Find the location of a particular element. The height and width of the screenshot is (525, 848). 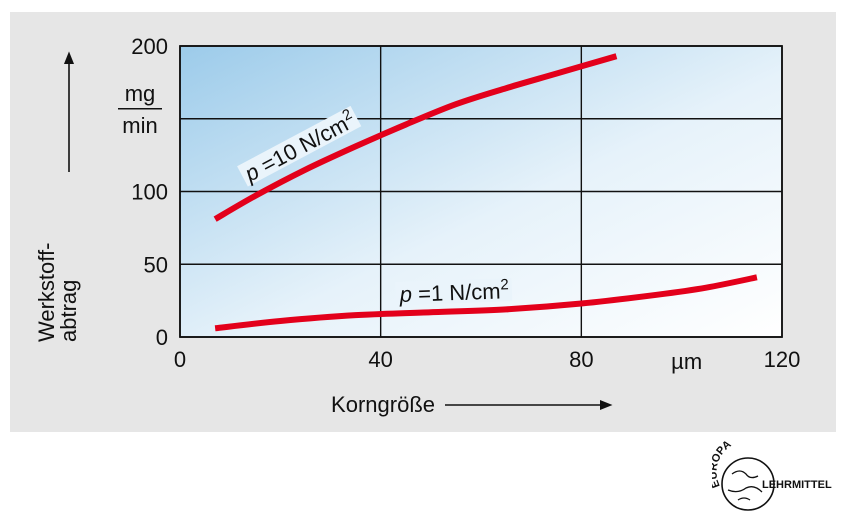

series-label-2-text: p =1 N/cm2 is located at coordinates (453, 291).